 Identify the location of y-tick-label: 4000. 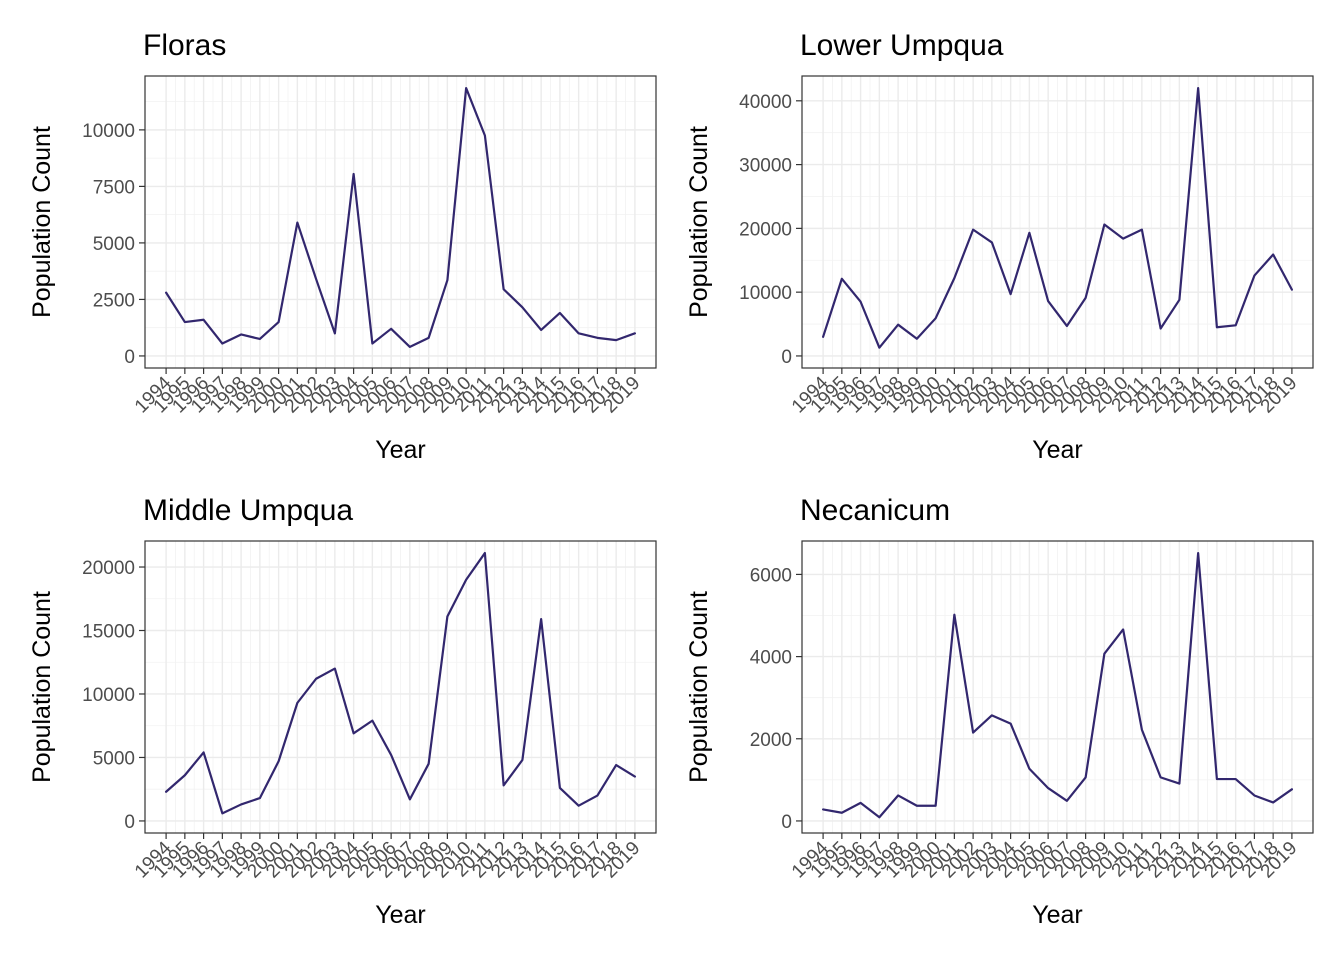
(771, 658).